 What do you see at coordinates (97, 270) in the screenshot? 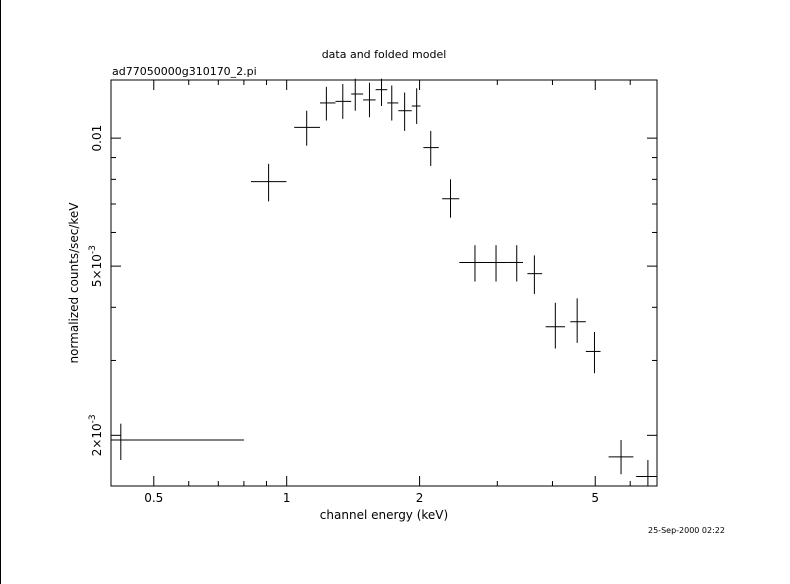
I see `y-tick-base: 5×10` at bounding box center [97, 270].